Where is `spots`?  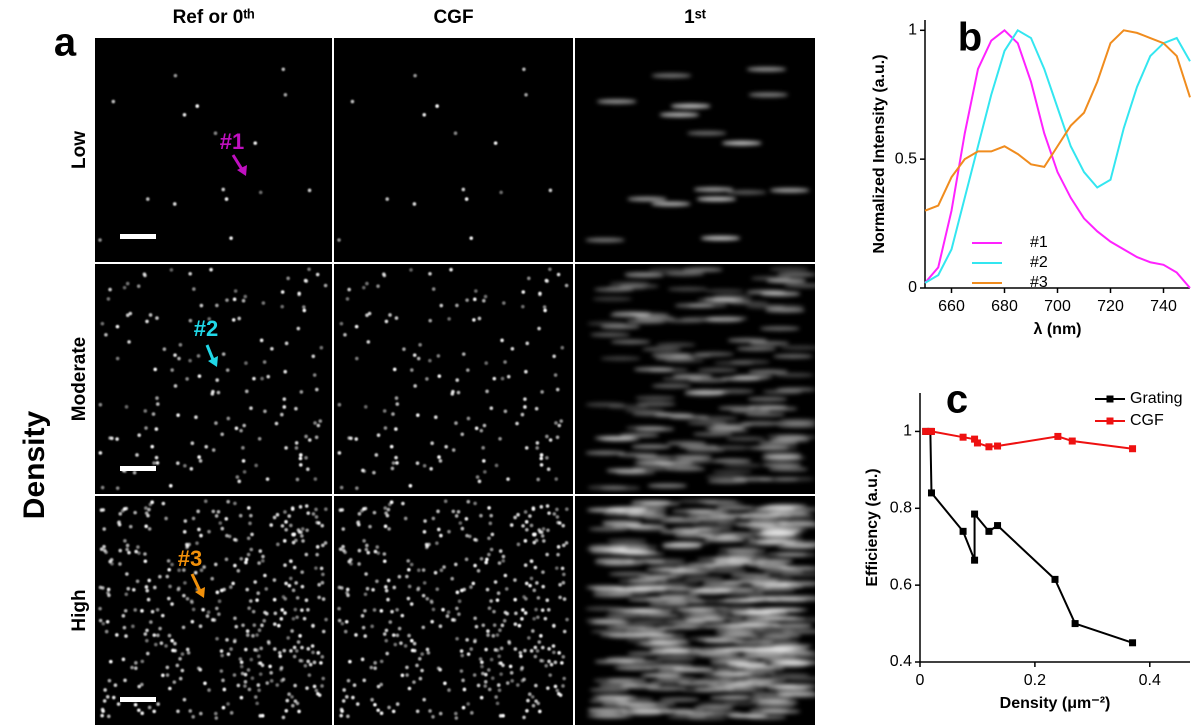 spots is located at coordinates (205, 154).